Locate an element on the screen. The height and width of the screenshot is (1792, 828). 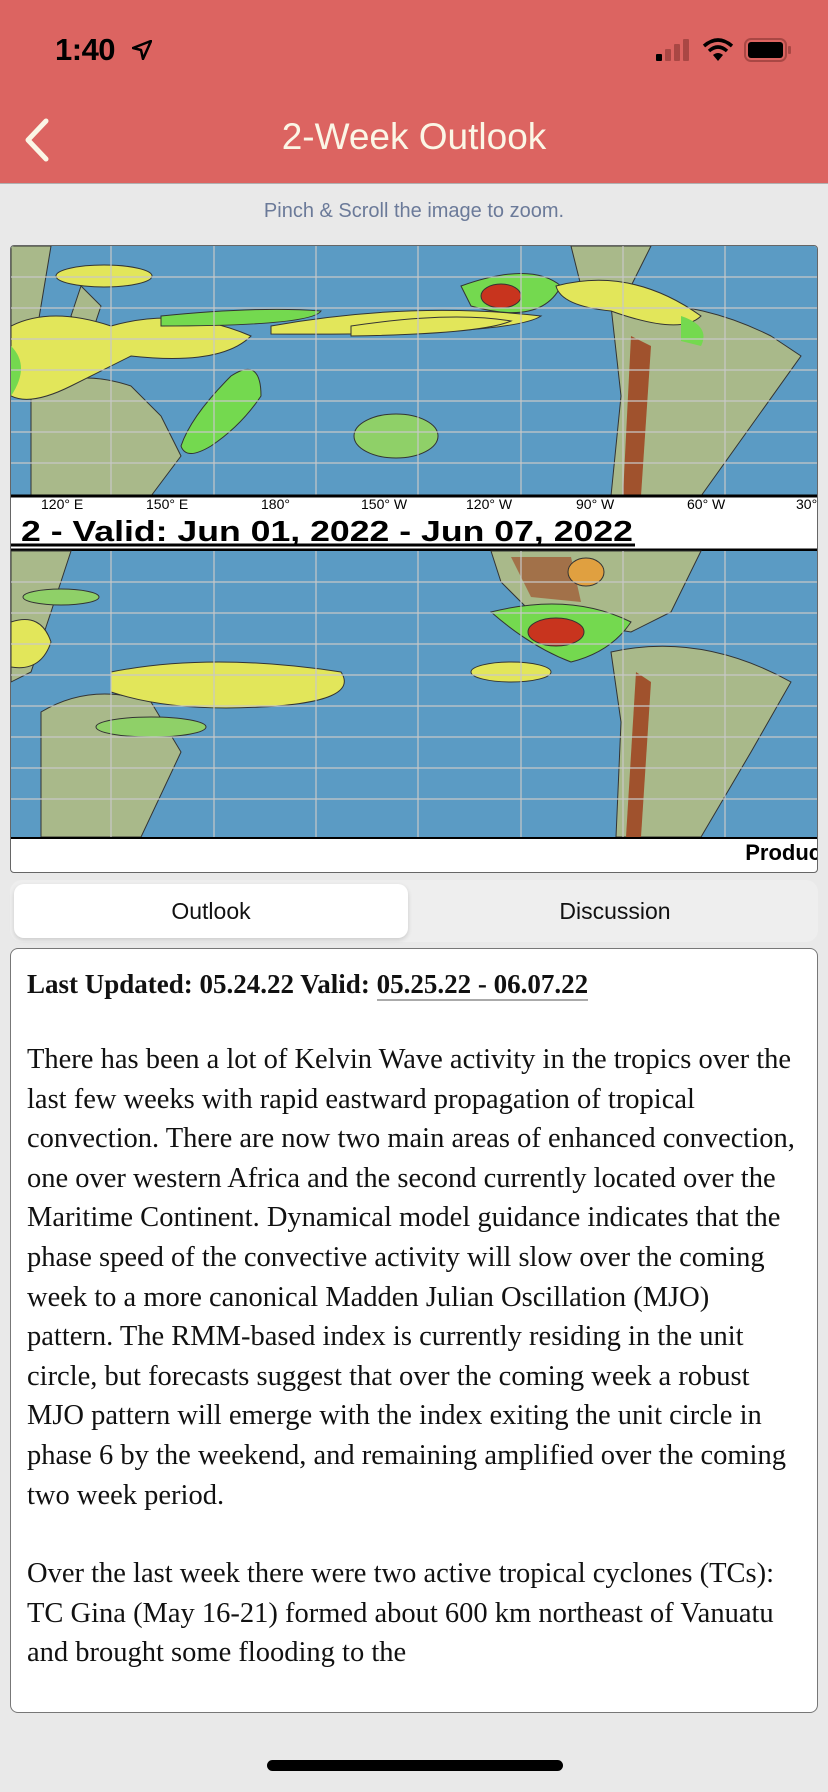
lon-label: 150° W is located at coordinates (384, 504).